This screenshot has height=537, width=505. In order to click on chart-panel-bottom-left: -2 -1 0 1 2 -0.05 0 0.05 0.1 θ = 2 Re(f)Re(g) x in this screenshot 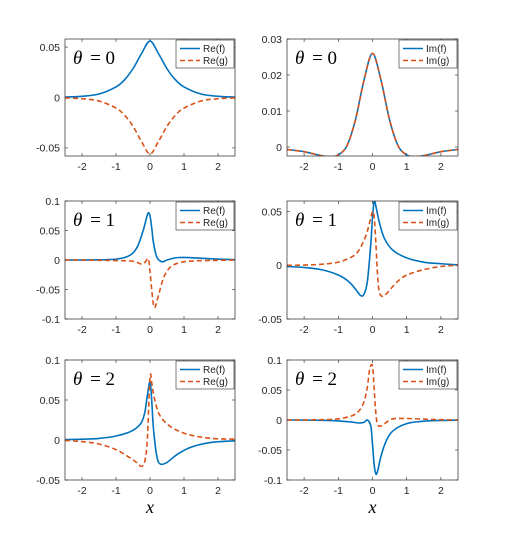, I will do `click(136, 436)`.